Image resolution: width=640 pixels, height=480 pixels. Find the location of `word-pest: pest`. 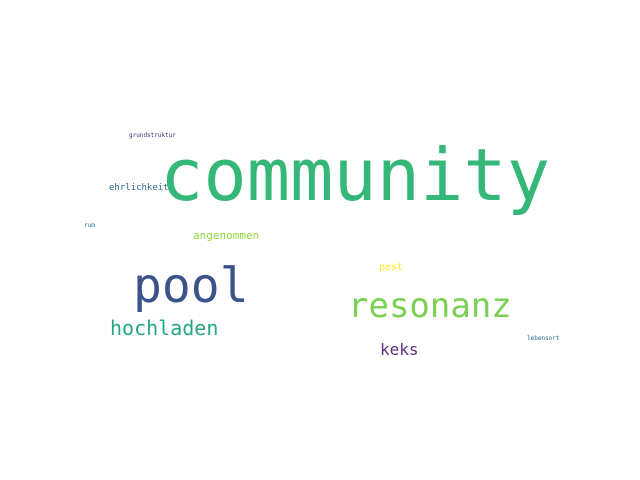

word-pest: pest is located at coordinates (391, 267).